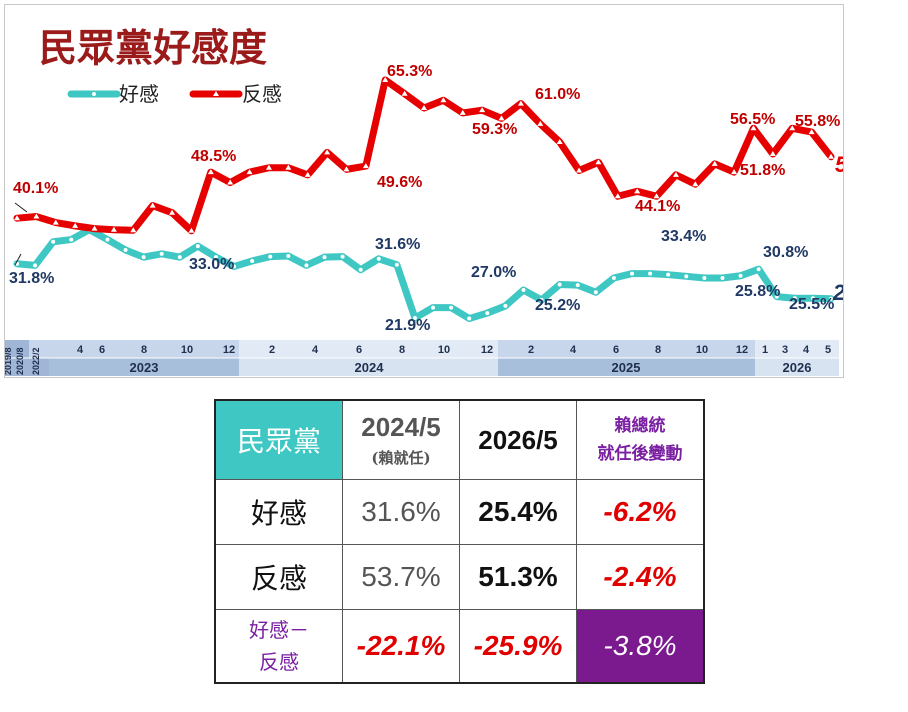  I want to click on x-year-label: 2026, so click(797, 367).